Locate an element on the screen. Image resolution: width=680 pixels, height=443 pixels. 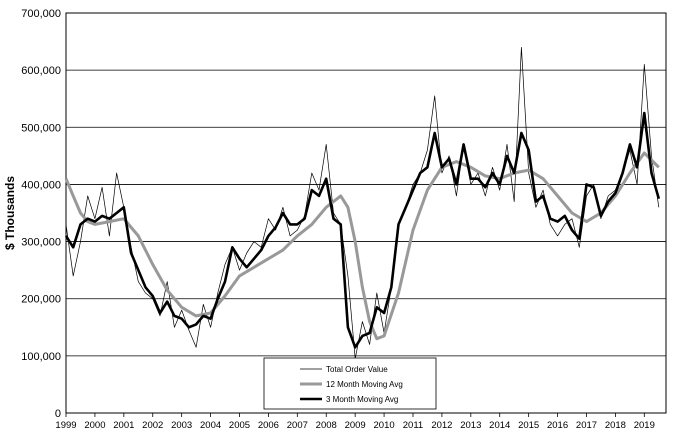
legend-box is located at coordinates (350, 383).